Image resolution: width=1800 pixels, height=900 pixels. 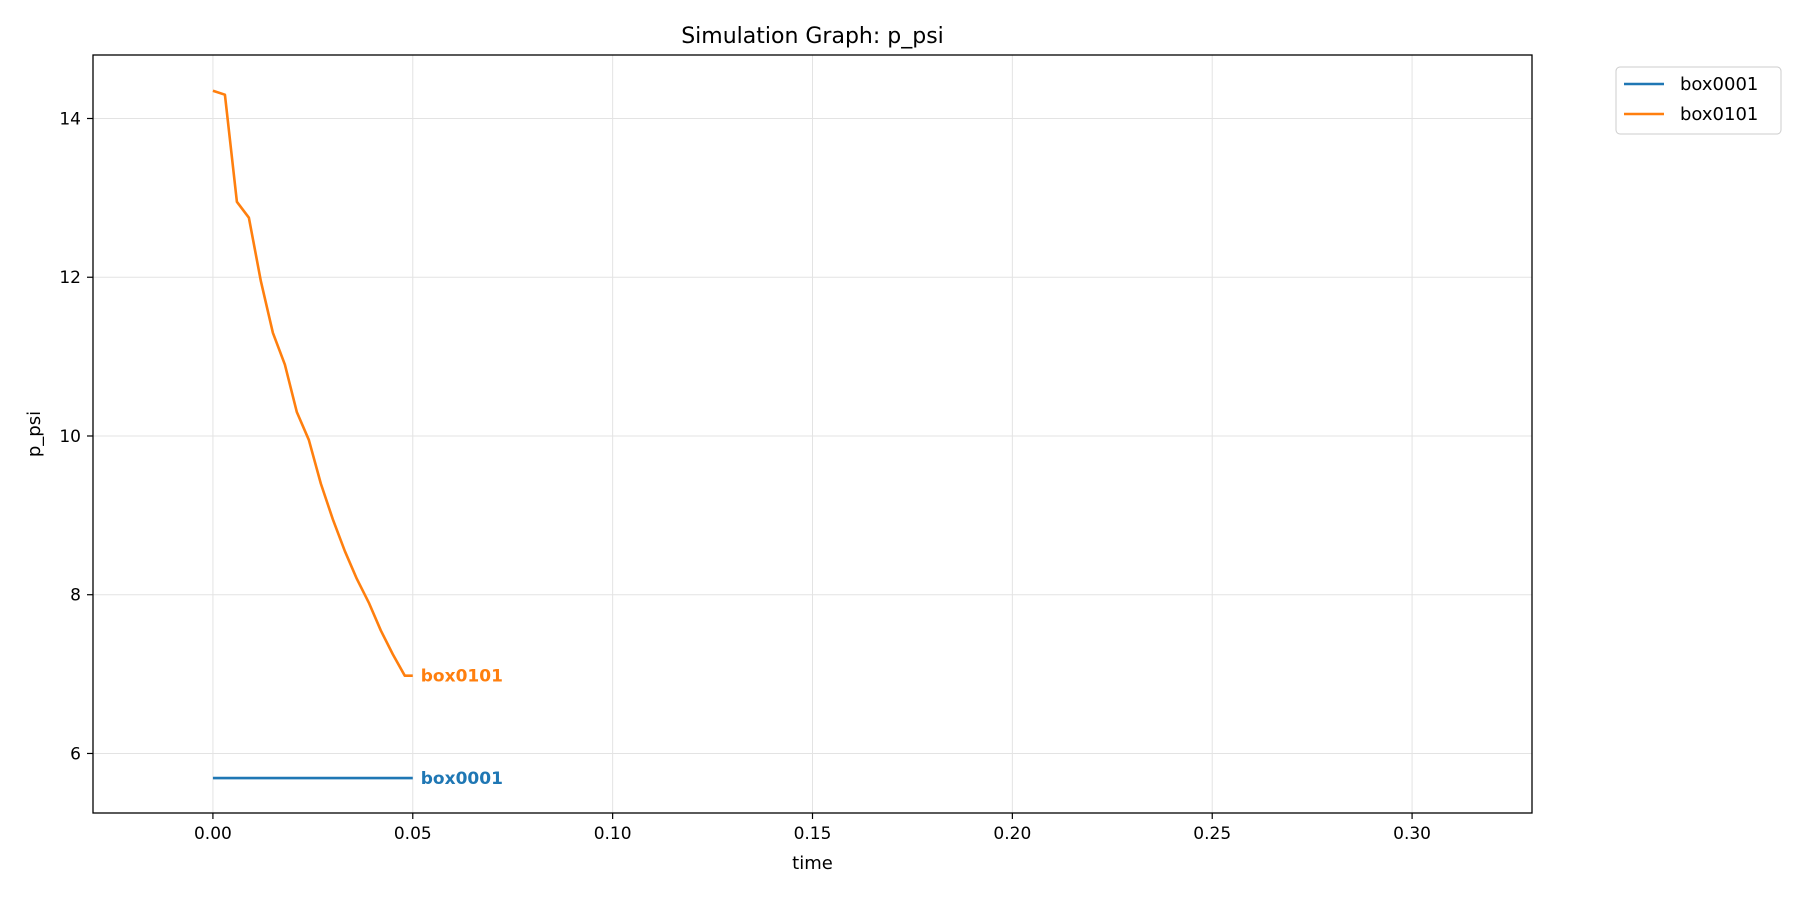 What do you see at coordinates (1719, 114) in the screenshot?
I see `legend-label-box0101: box0101` at bounding box center [1719, 114].